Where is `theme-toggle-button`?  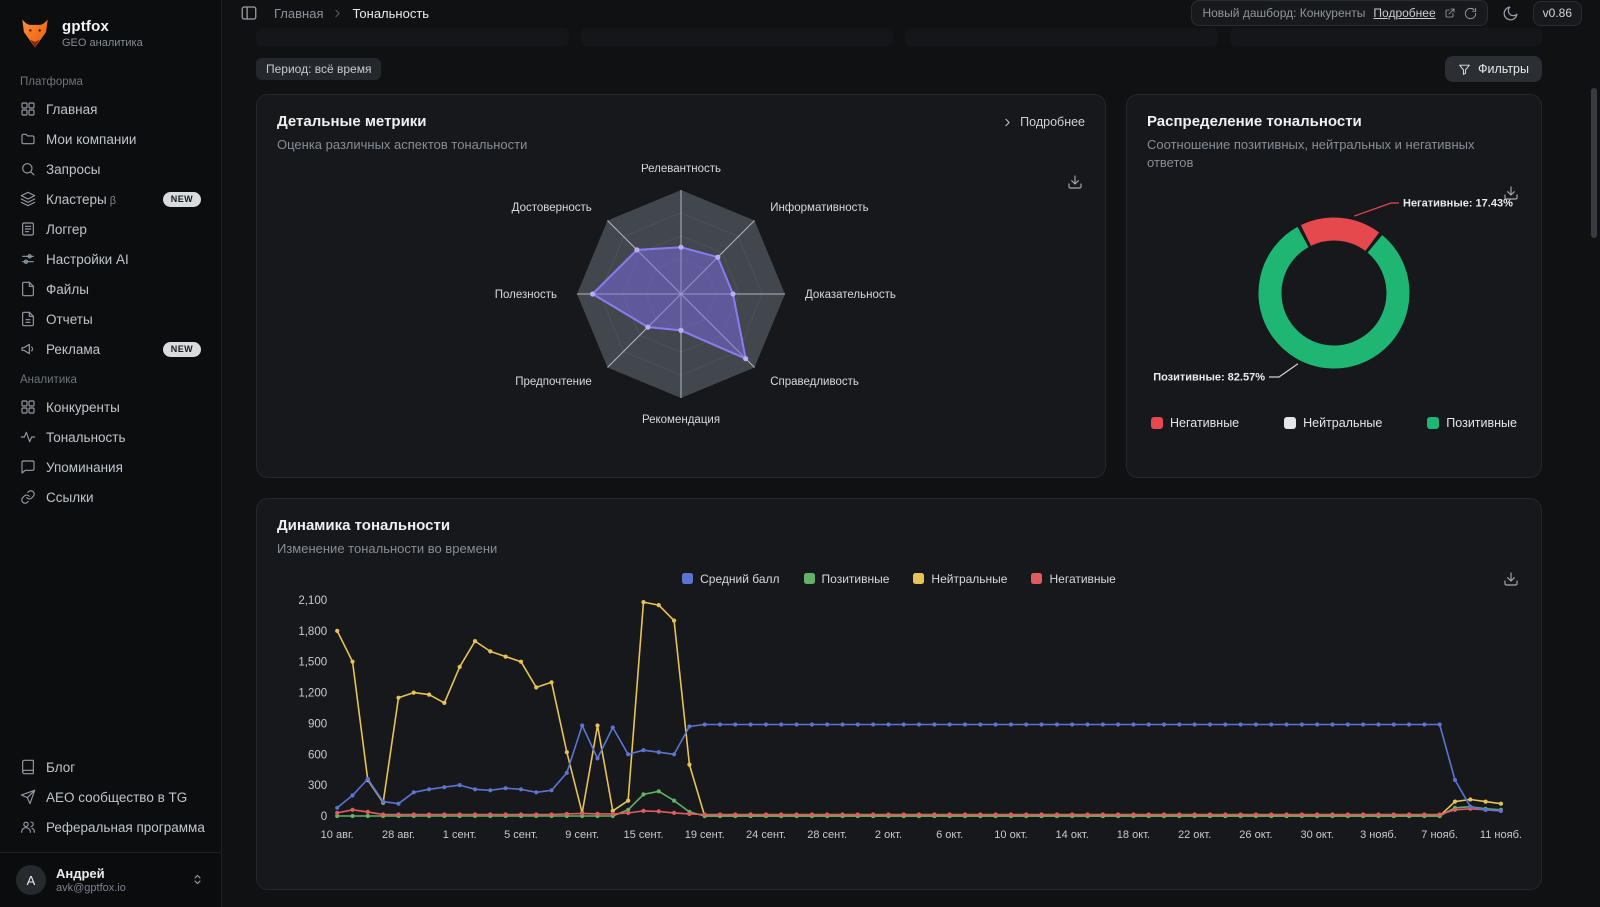
theme-toggle-button is located at coordinates (1510, 13).